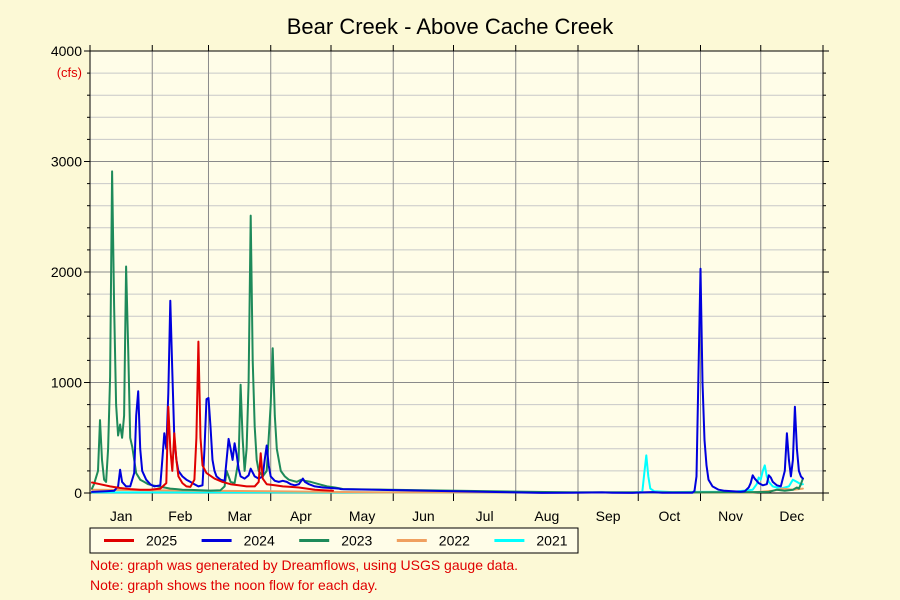 The height and width of the screenshot is (600, 900). What do you see at coordinates (66, 162) in the screenshot?
I see `y-tick-label: 3000` at bounding box center [66, 162].